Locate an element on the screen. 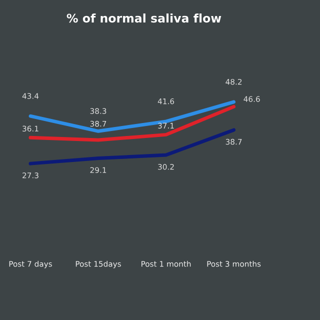 The height and width of the screenshot is (320, 320). chart-title: % of normal saliva flow is located at coordinates (144, 18).